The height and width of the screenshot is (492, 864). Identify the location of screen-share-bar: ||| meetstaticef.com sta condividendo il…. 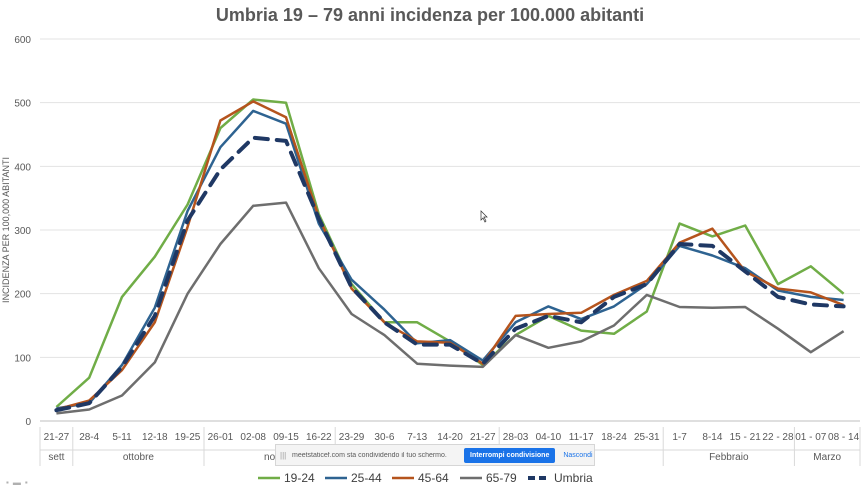
(435, 455).